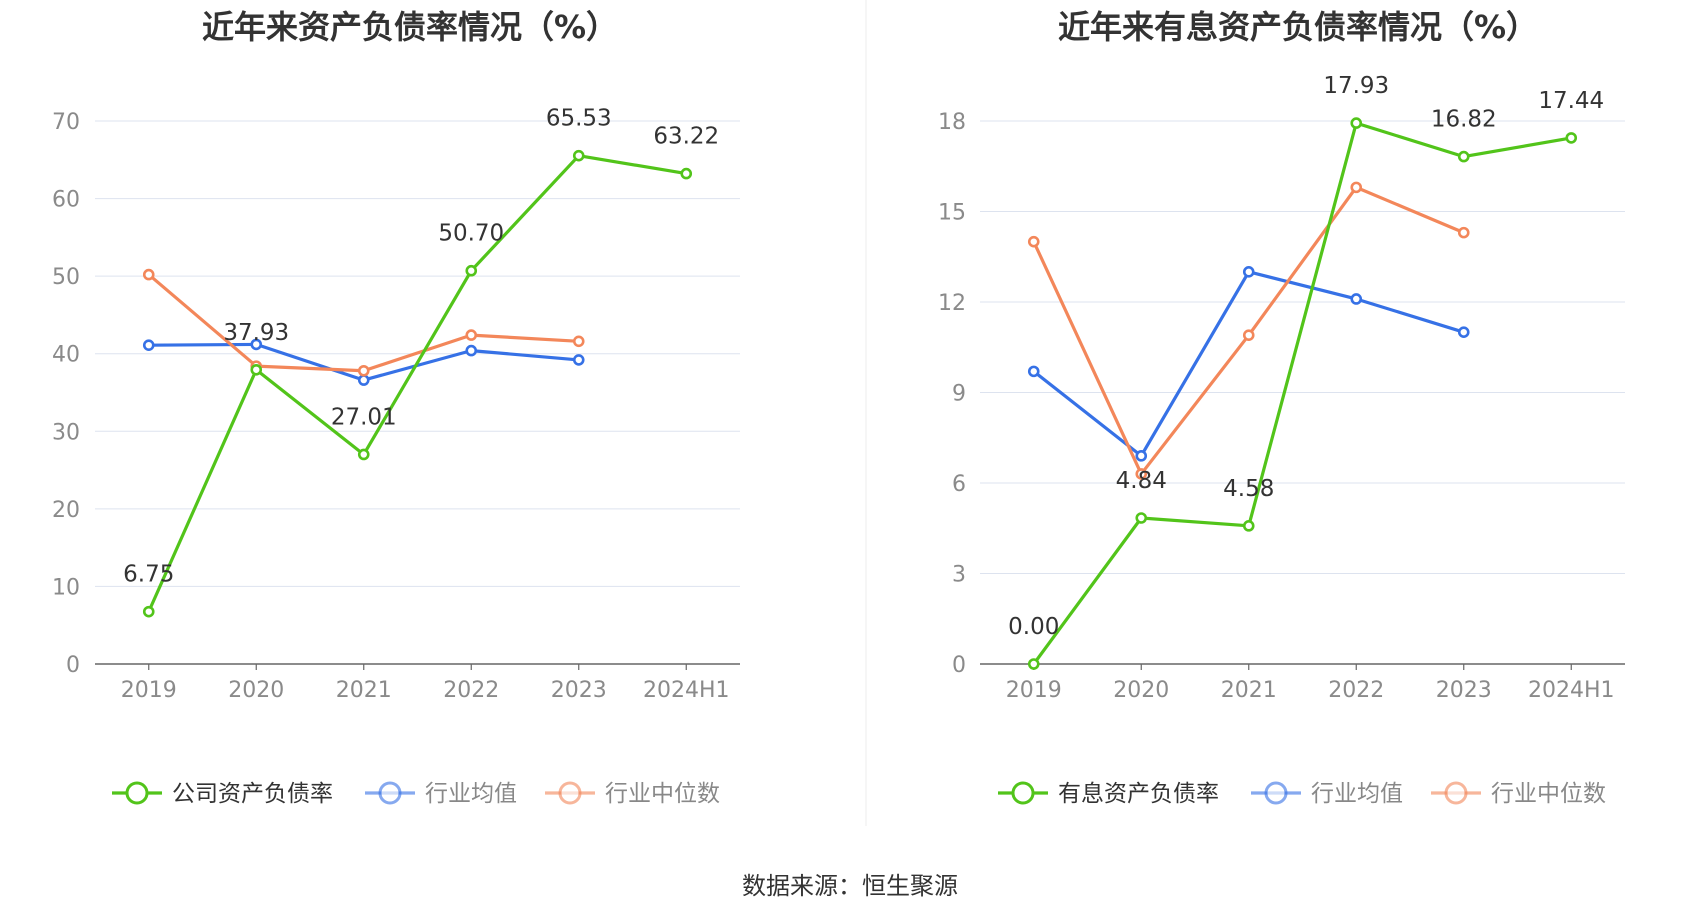  I want to click on series-line-avg, so click(1248, 364).